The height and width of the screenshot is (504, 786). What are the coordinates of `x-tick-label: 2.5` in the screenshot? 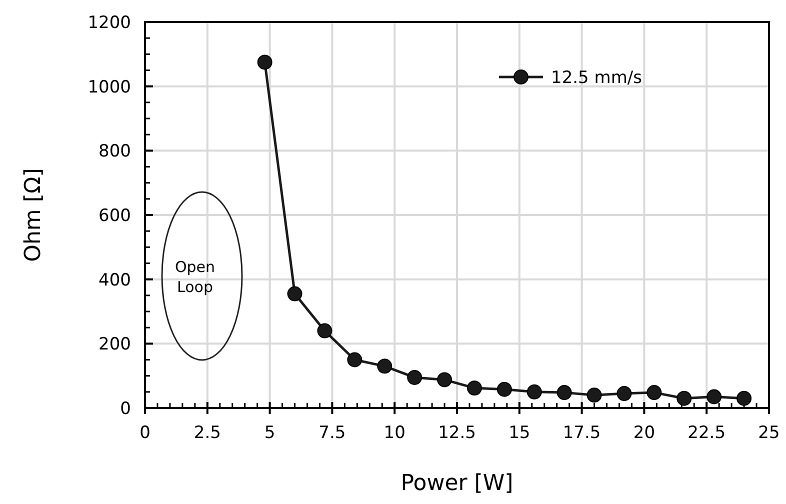 It's located at (207, 433).